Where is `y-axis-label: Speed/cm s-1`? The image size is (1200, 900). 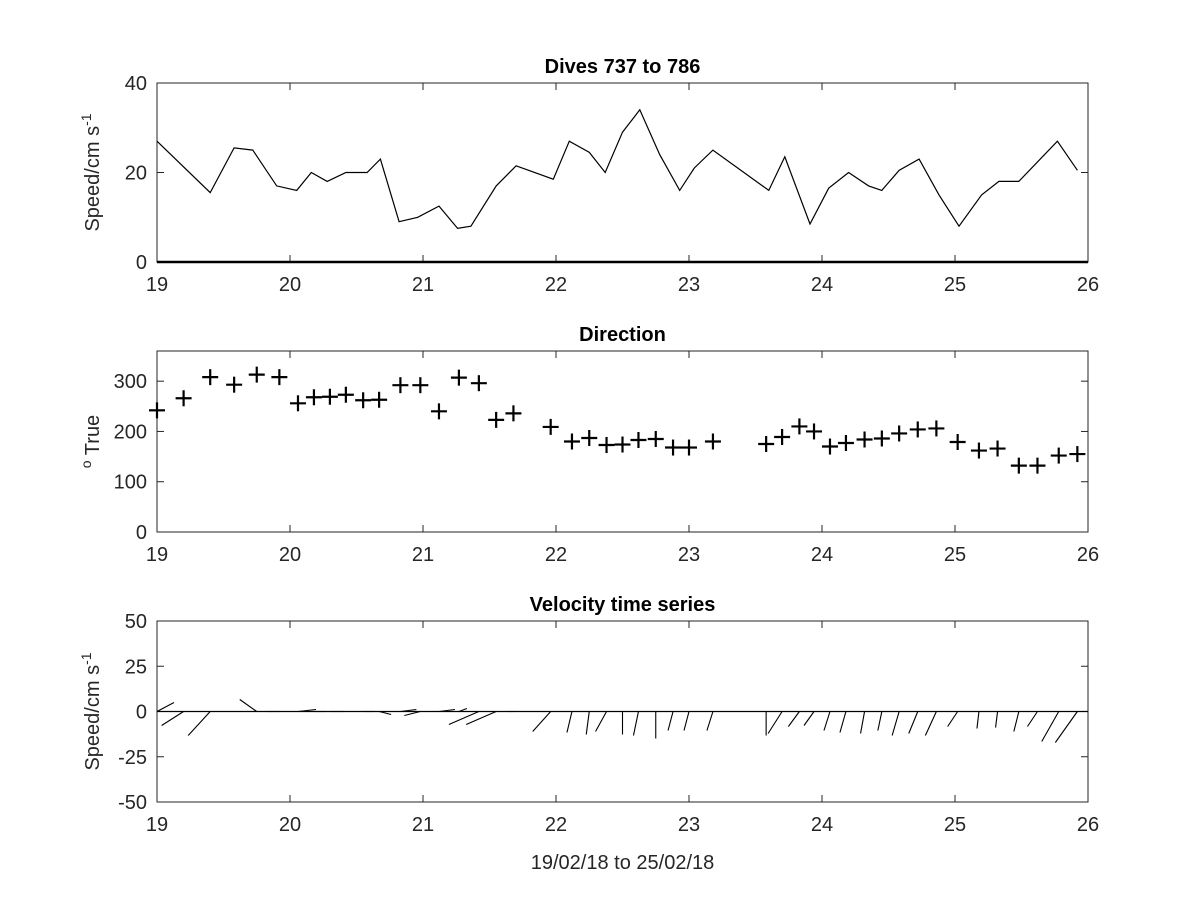
y-axis-label: Speed/cm s-1 is located at coordinates (91, 172).